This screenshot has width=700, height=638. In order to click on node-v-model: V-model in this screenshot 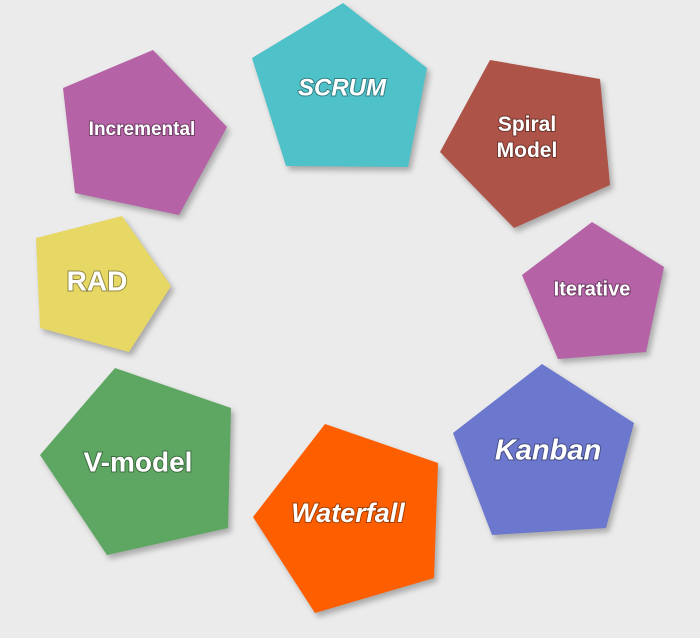, I will do `click(135, 461)`.